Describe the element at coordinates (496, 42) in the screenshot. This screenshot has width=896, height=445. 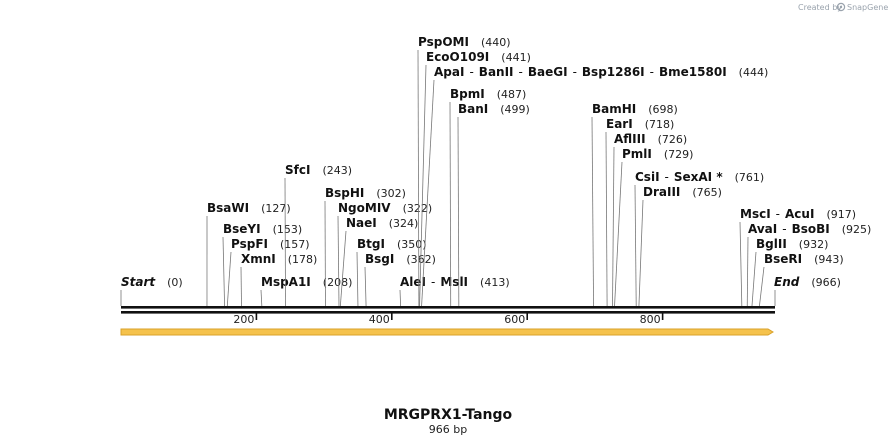
I see `site-position: (440)` at that location.